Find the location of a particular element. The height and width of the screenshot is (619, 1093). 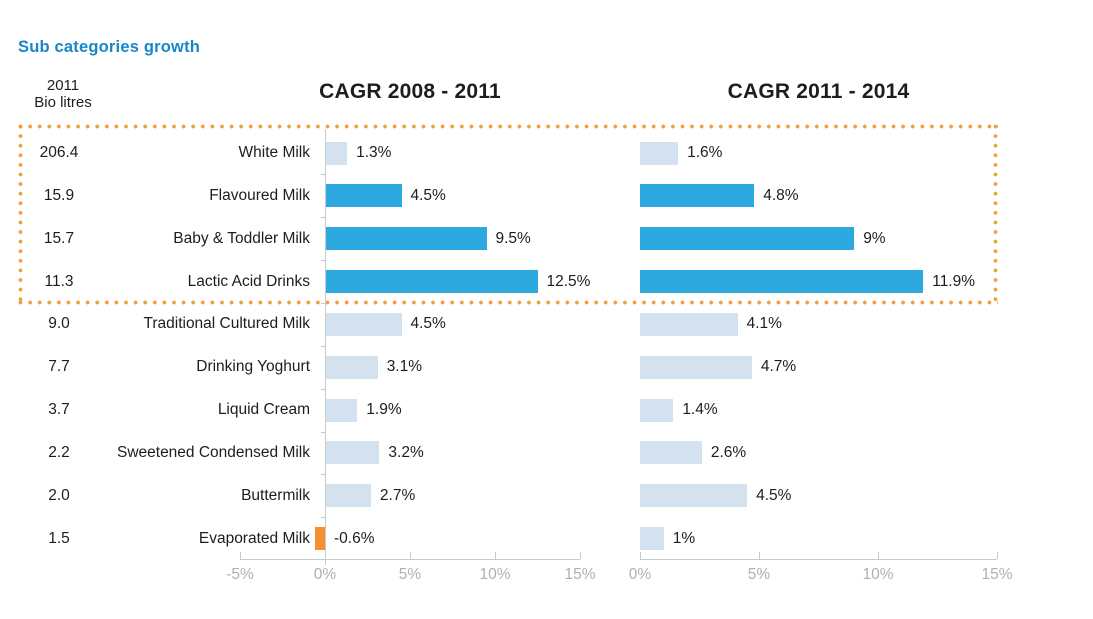

value-label-left-drinking-yoghurt: 3.1% is located at coordinates (404, 367).